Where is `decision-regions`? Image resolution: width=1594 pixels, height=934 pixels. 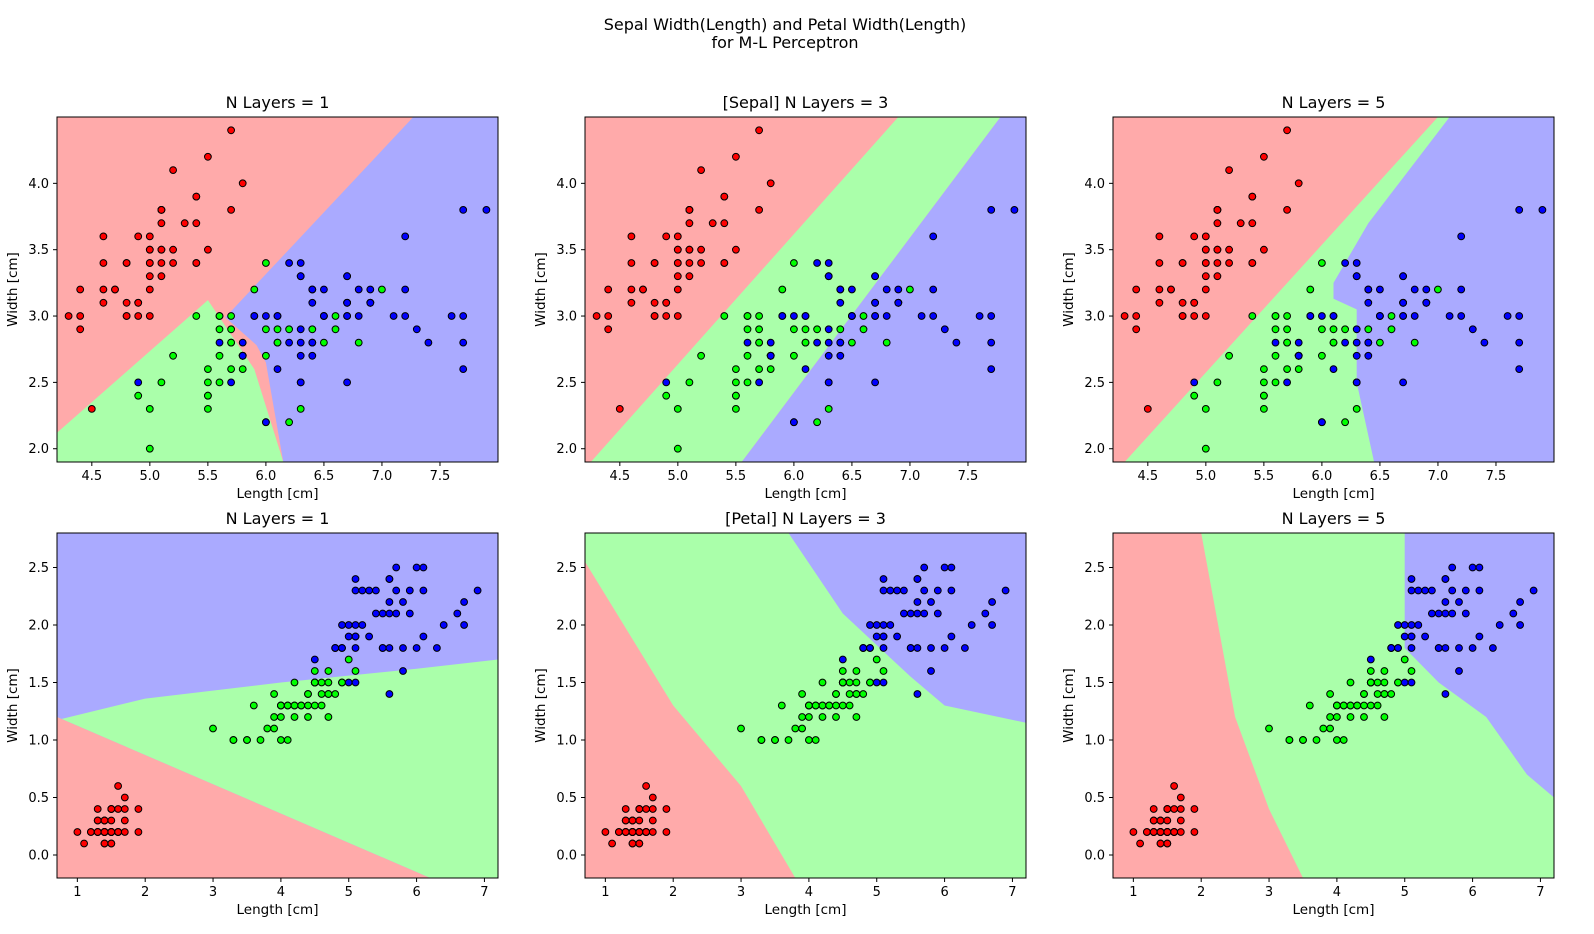 decision-regions is located at coordinates (1333, 705).